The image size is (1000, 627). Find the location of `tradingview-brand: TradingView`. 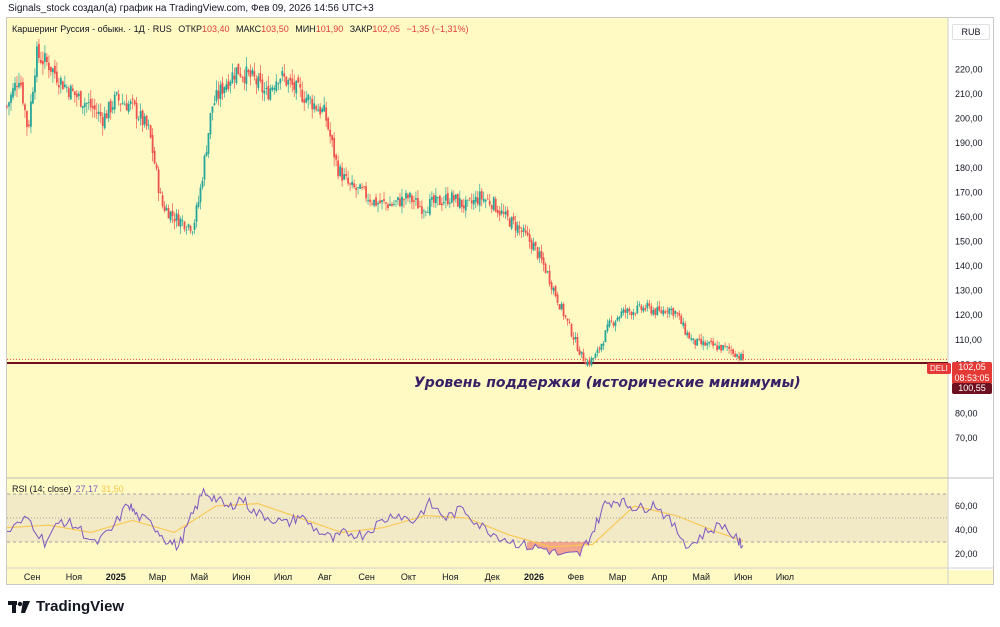

tradingview-brand: TradingView is located at coordinates (80, 606).